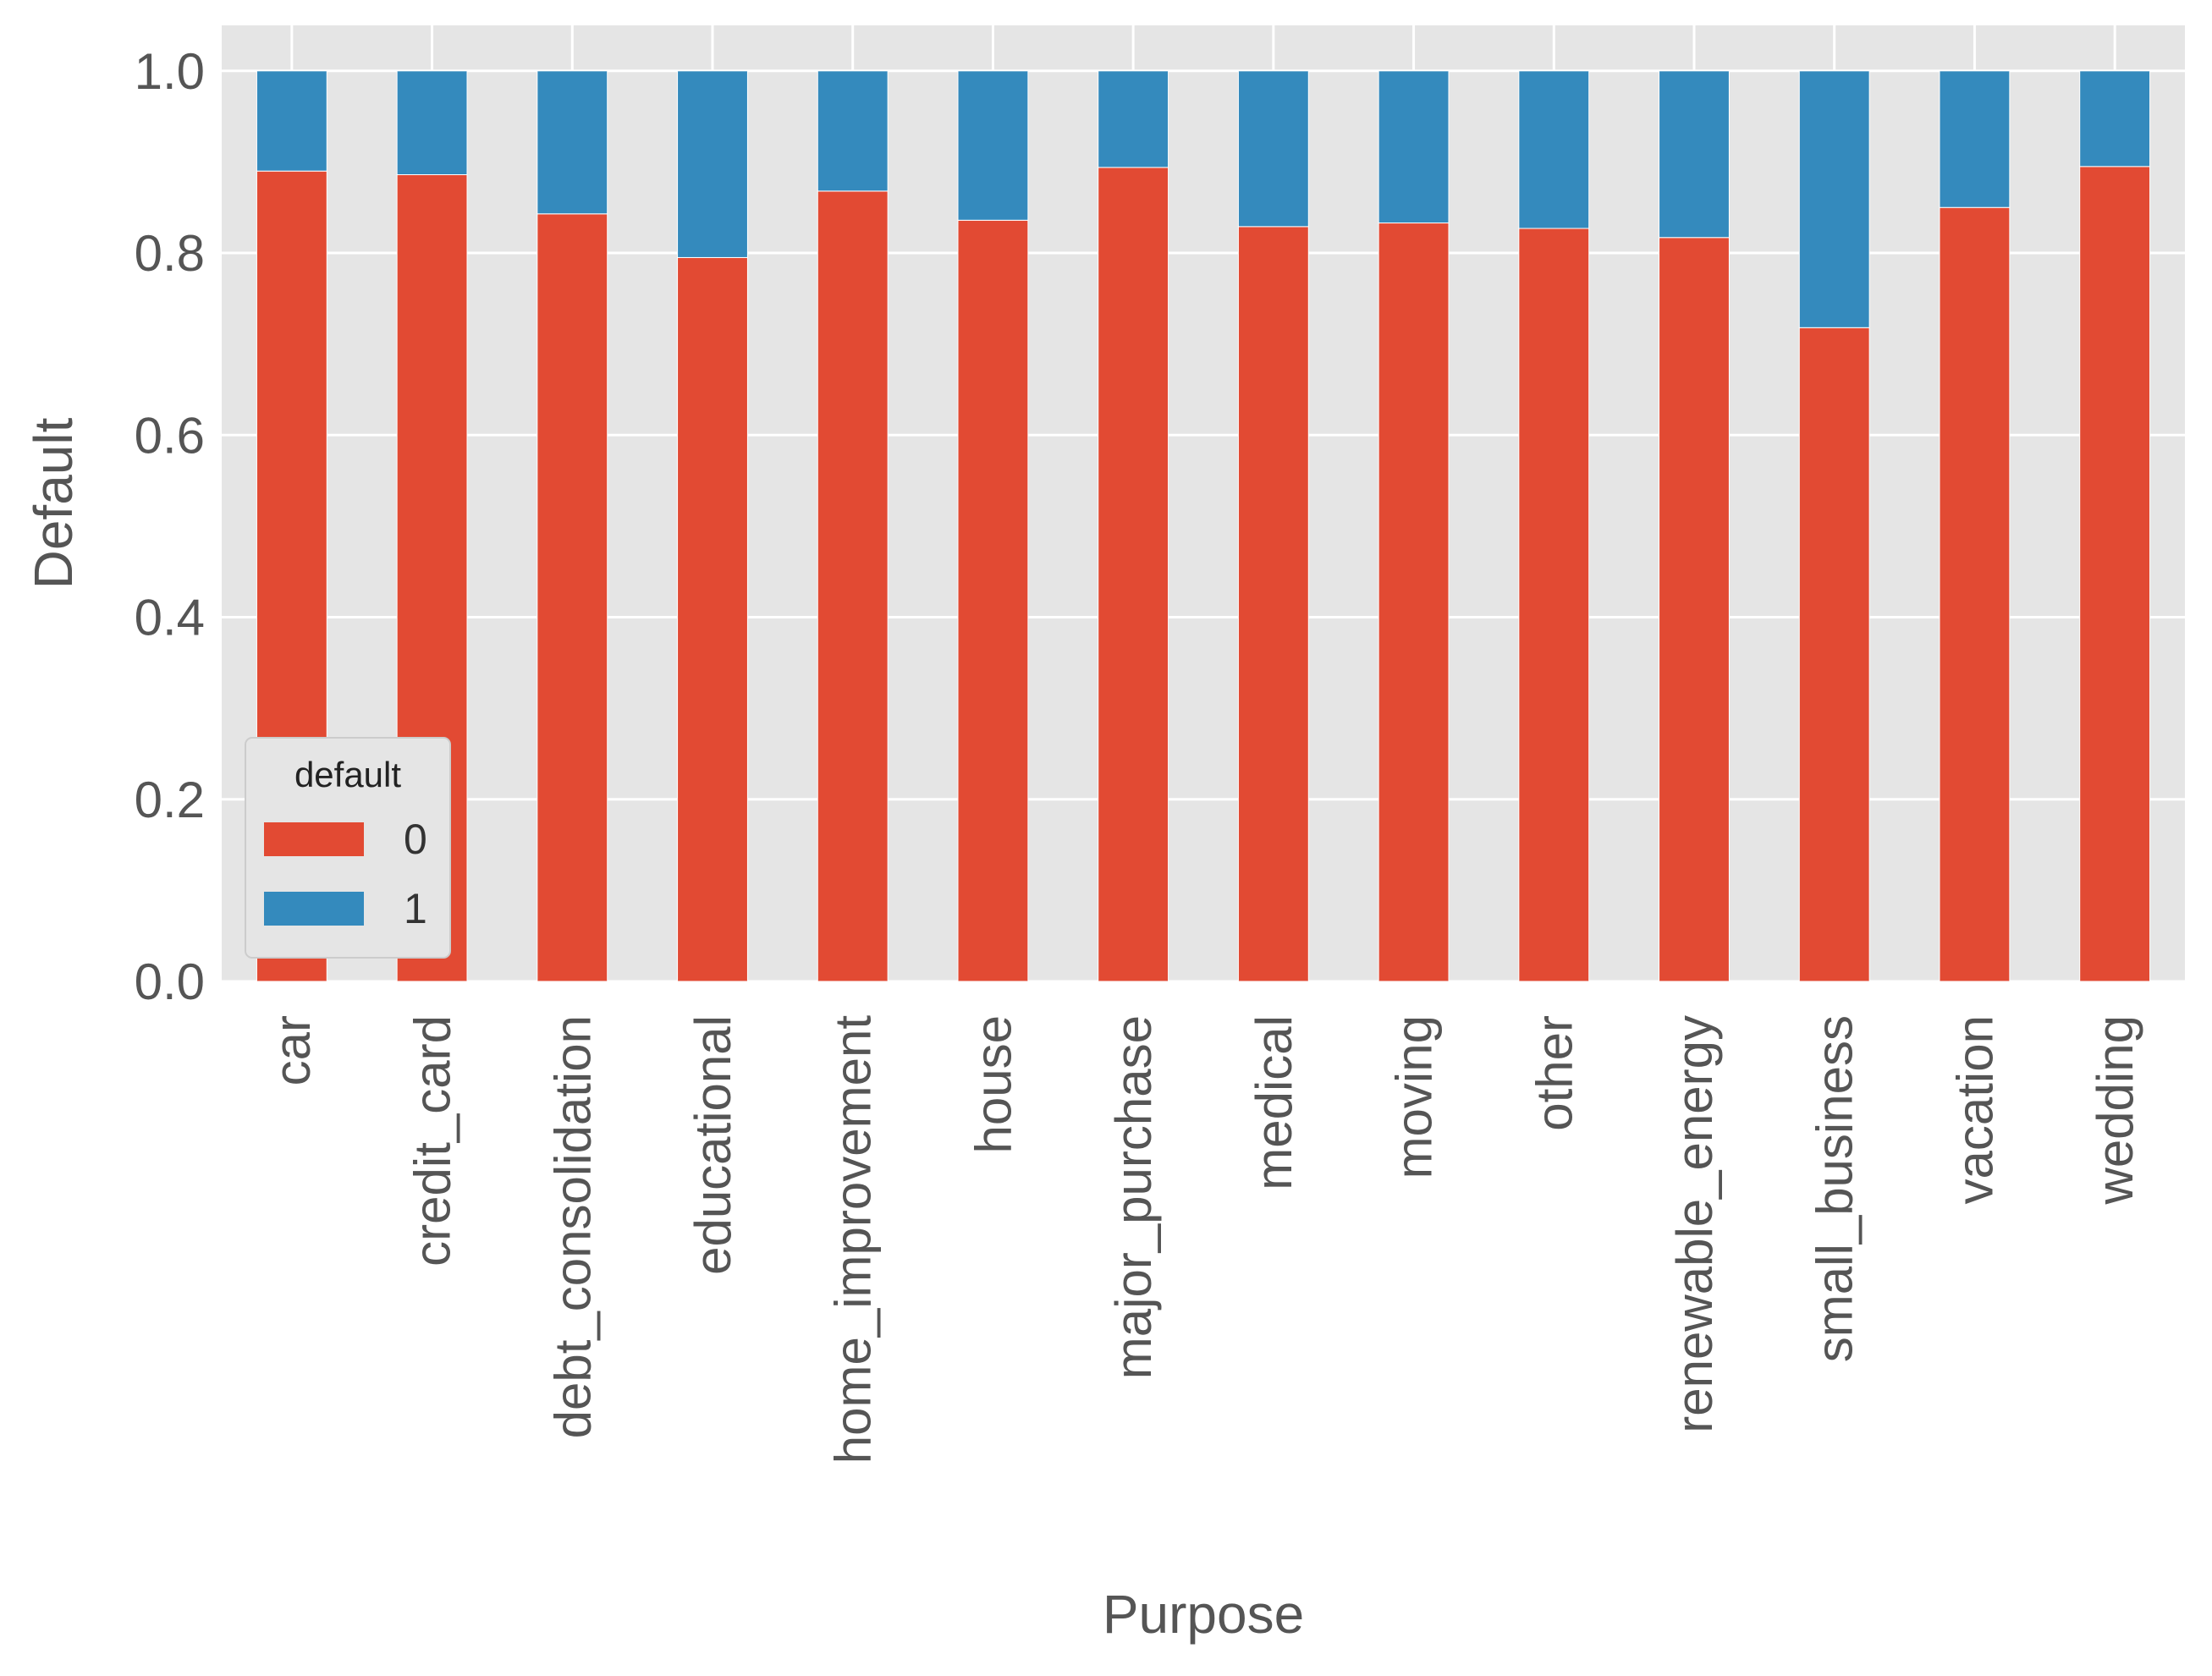  What do you see at coordinates (170, 253) in the screenshot?
I see `y-tick-label: 0.8` at bounding box center [170, 253].